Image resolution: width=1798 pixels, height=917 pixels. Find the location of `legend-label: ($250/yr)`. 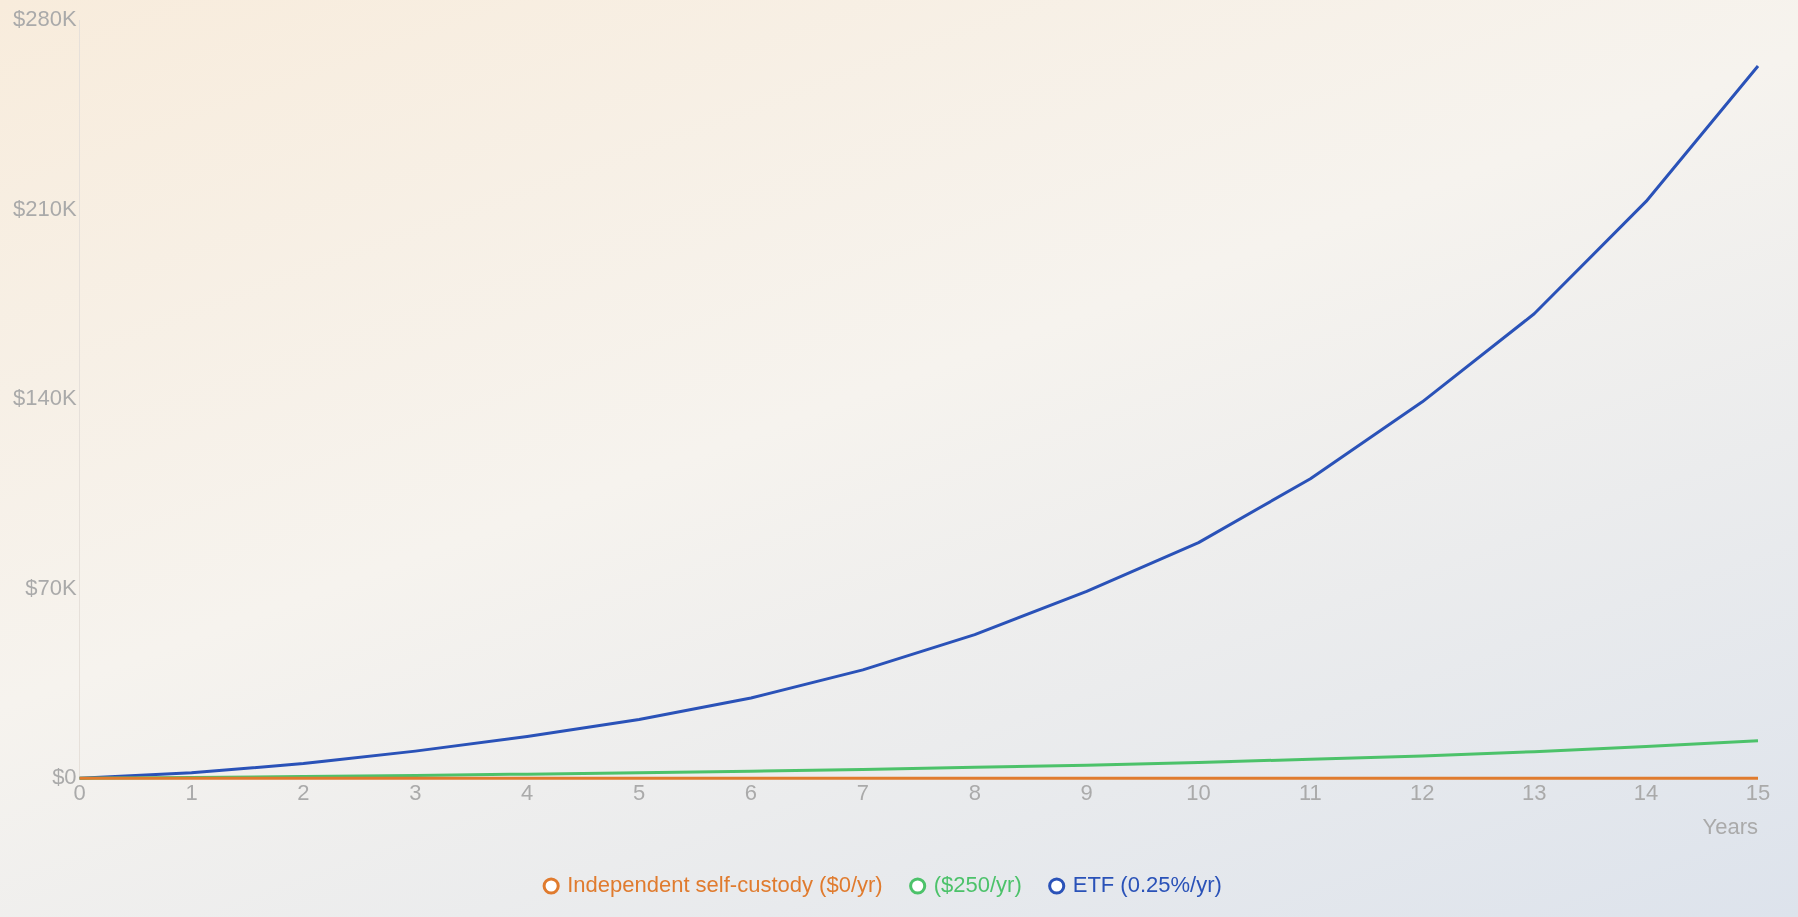

legend-label: ($250/yr) is located at coordinates (977, 885).